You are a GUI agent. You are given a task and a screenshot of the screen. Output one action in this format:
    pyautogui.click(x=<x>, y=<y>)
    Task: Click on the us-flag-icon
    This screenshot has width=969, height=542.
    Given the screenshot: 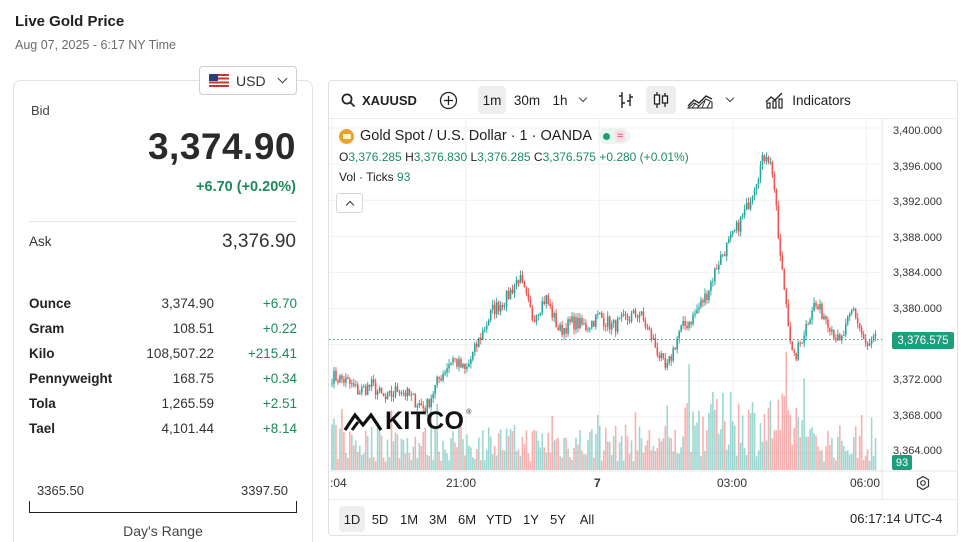 What is the action you would take?
    pyautogui.click(x=219, y=80)
    